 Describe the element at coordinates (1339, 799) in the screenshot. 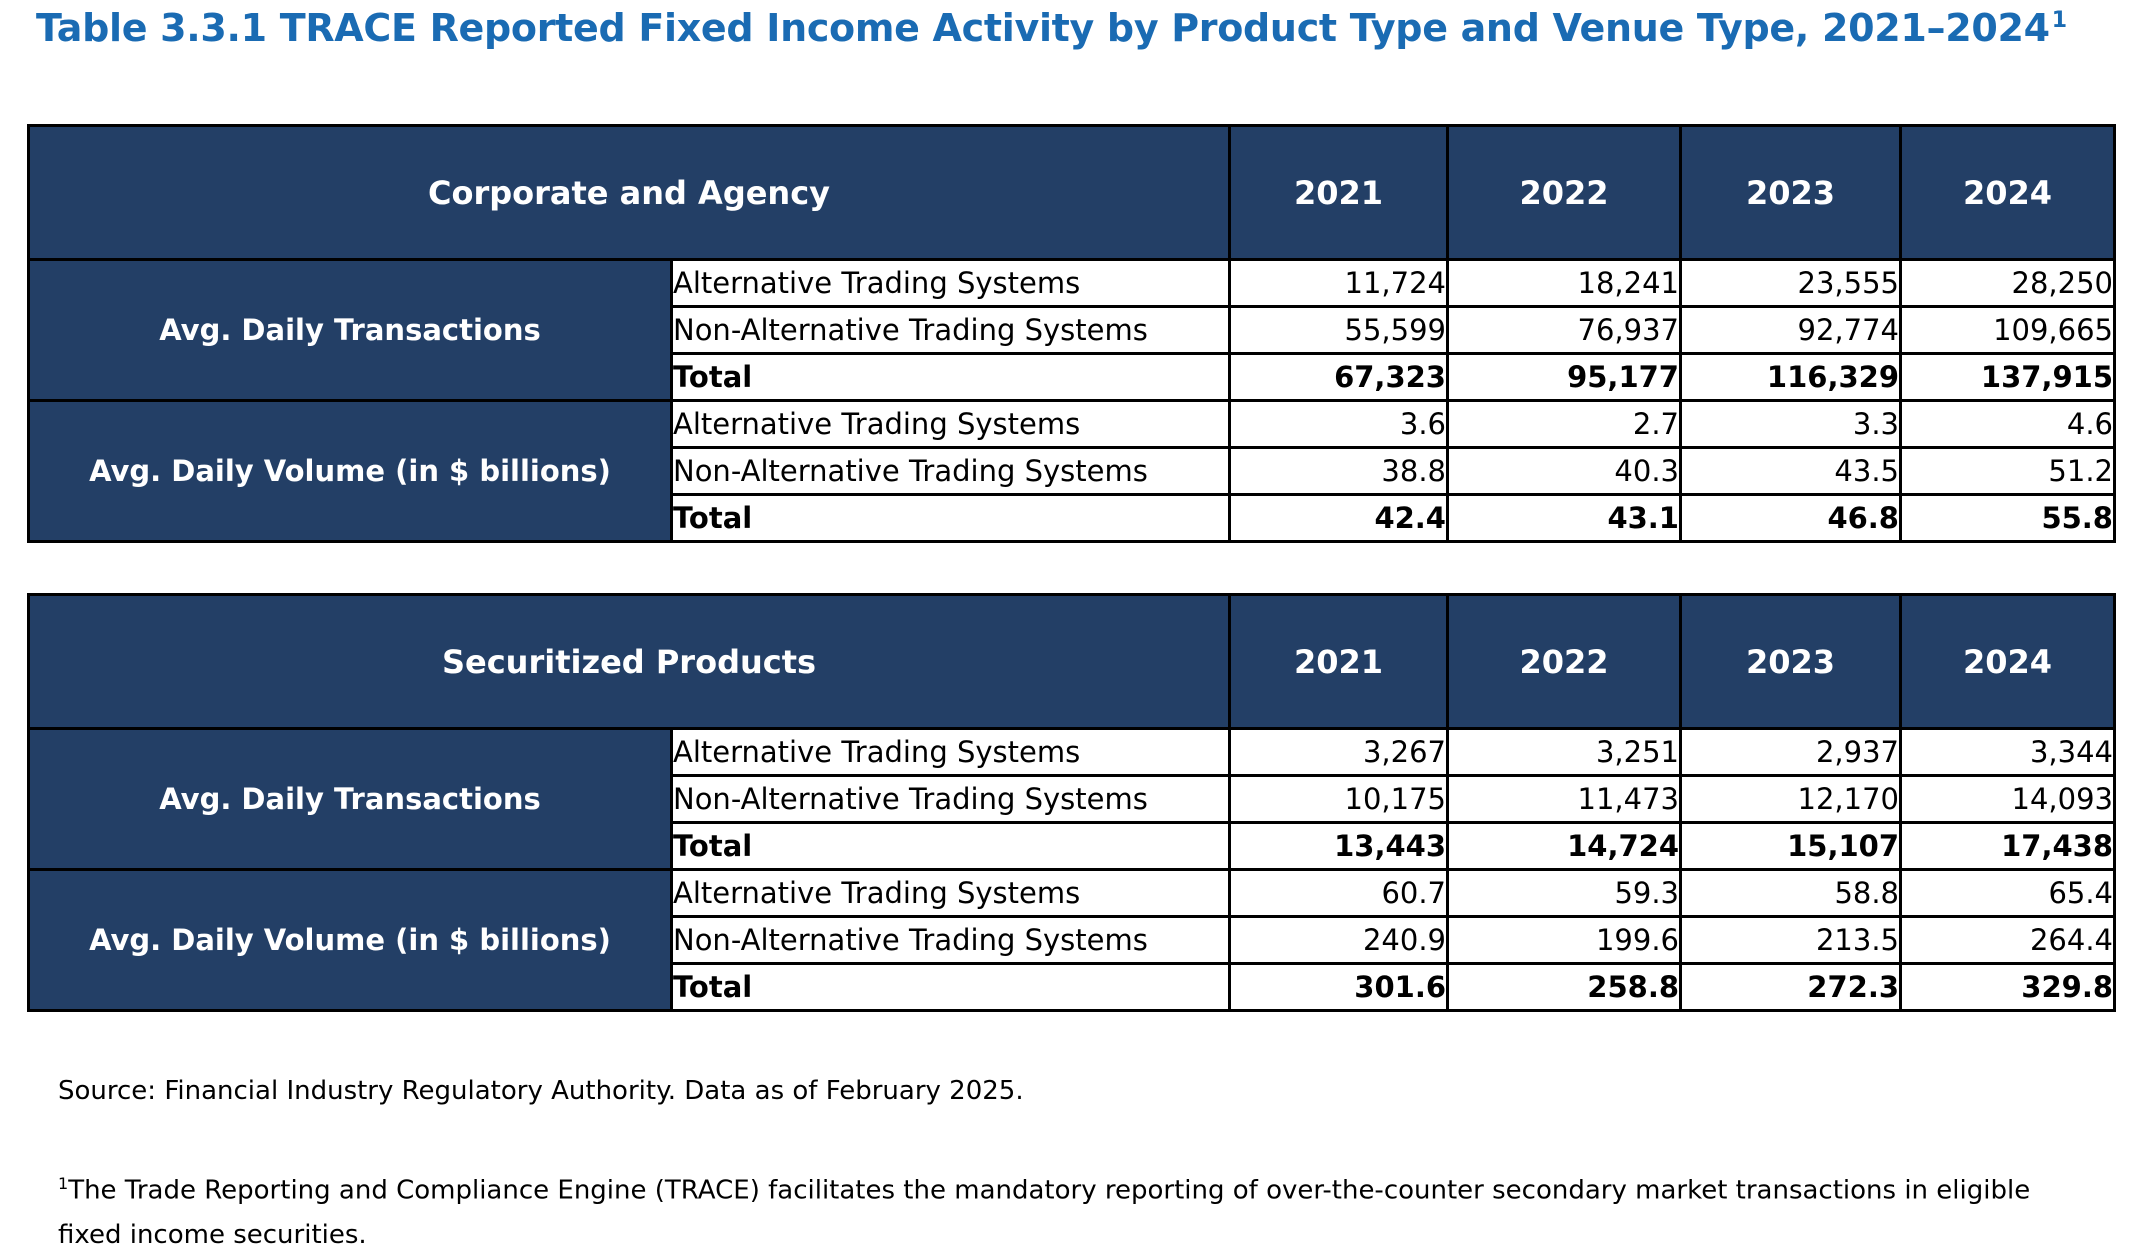

I see `cell-value: 10,175` at that location.